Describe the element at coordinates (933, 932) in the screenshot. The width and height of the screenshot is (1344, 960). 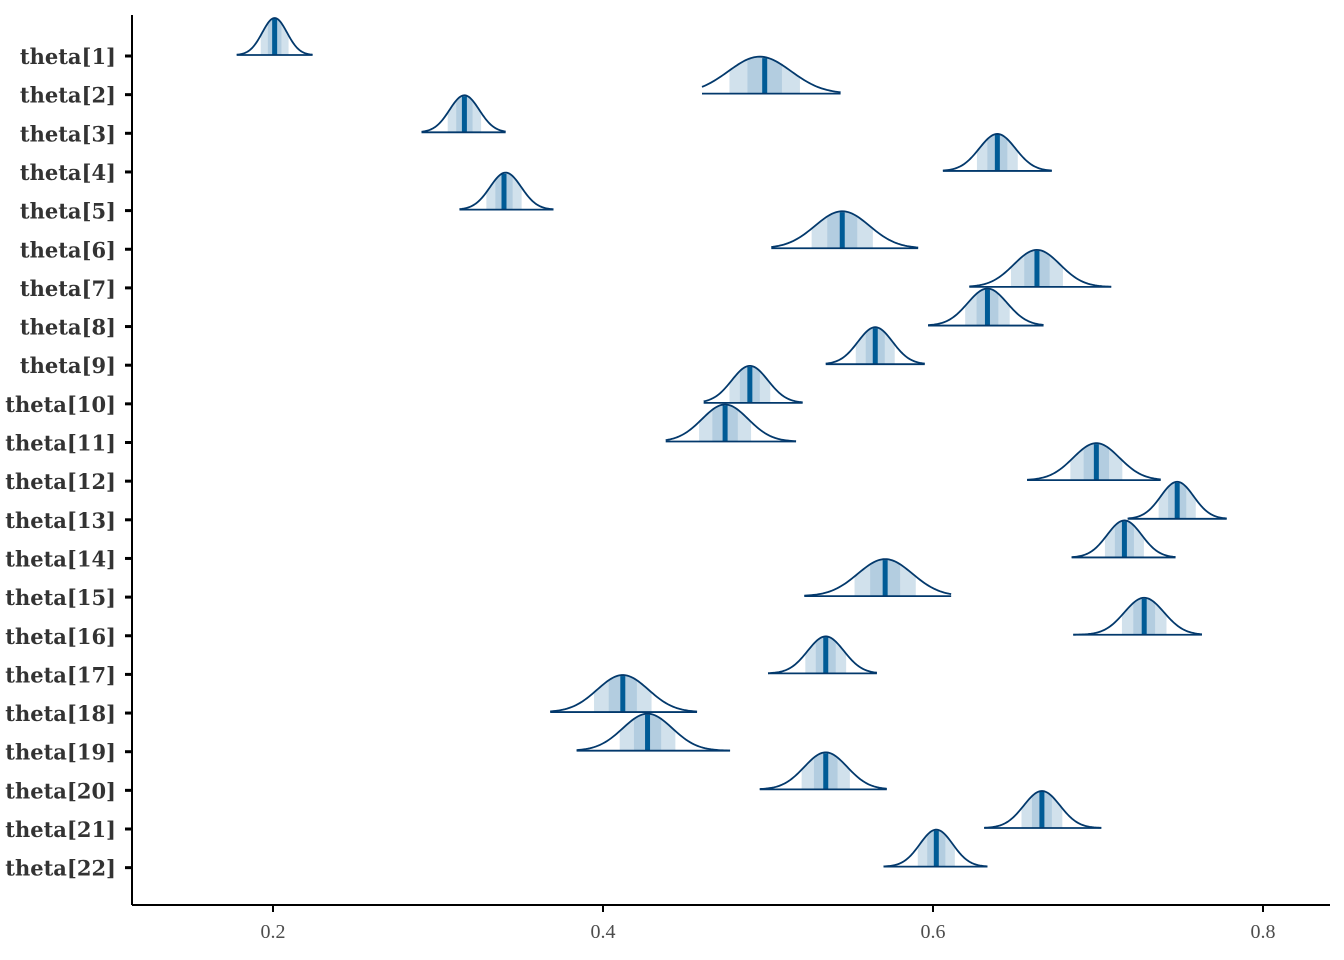
I see `x-tick-label-2: 0.6` at that location.